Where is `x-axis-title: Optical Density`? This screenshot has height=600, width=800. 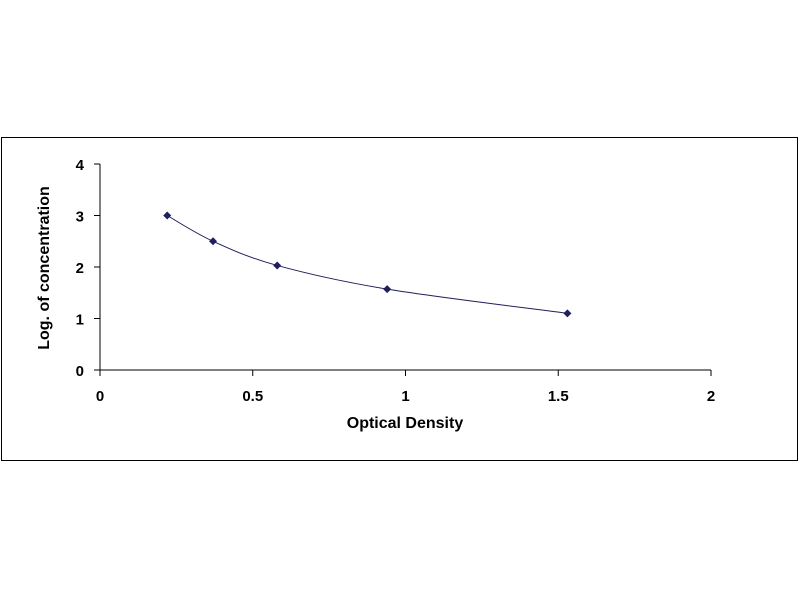 x-axis-title: Optical Density is located at coordinates (405, 423).